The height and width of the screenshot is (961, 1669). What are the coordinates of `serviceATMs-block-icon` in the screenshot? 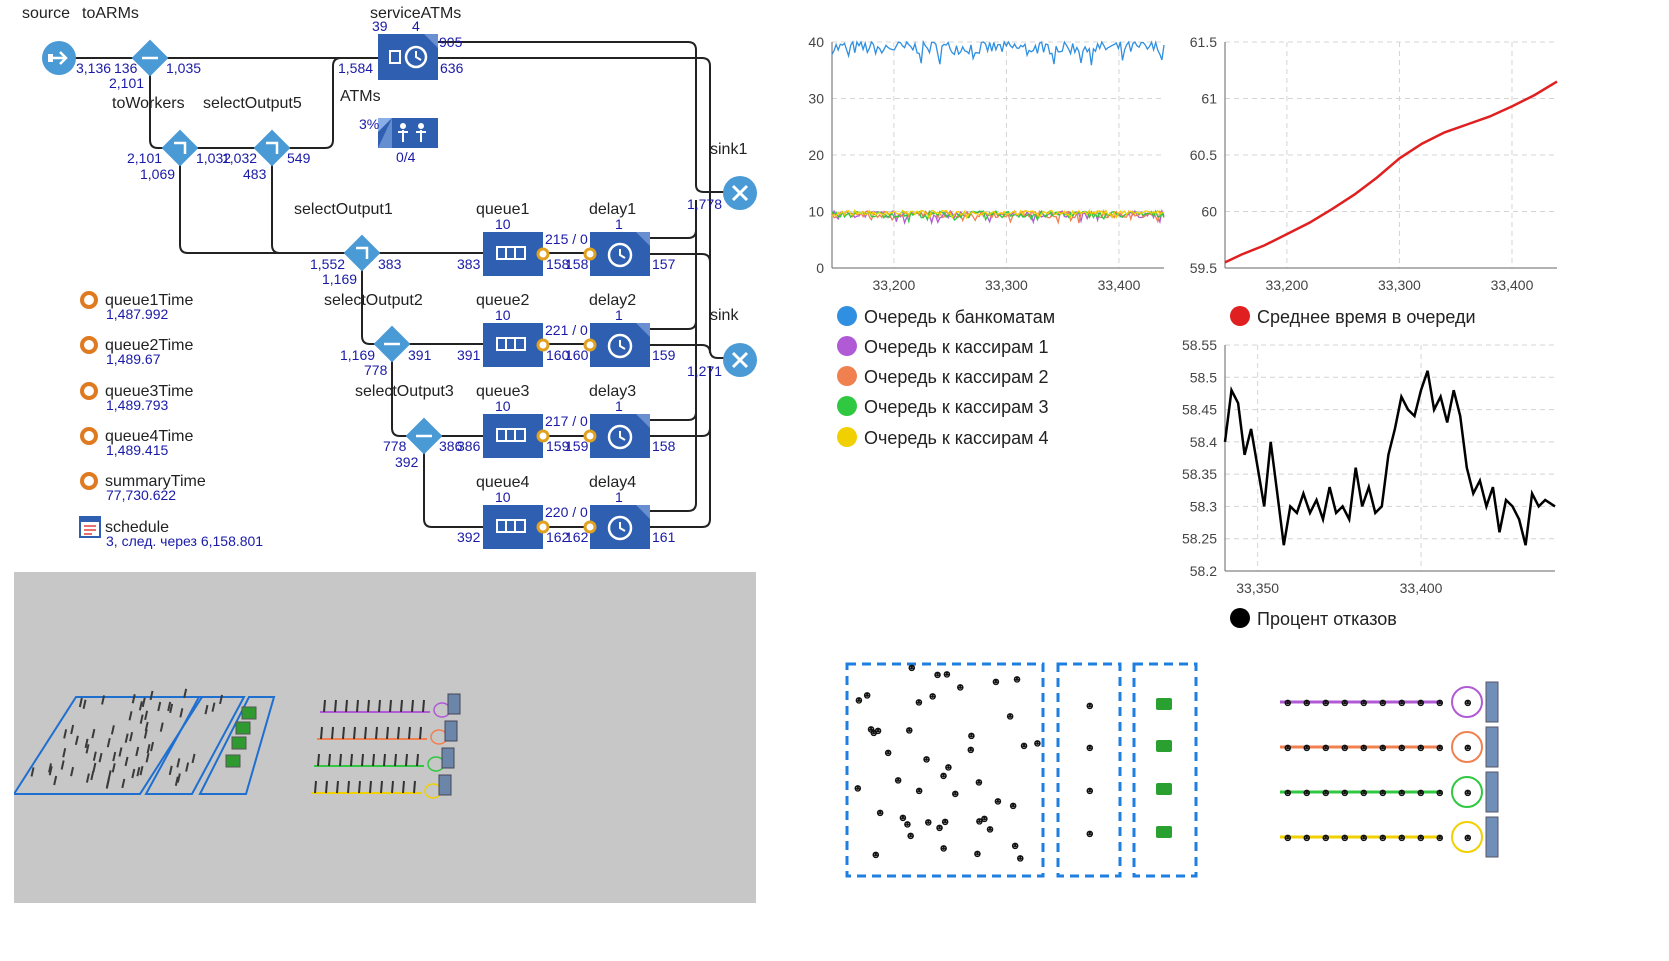 It's located at (408, 57).